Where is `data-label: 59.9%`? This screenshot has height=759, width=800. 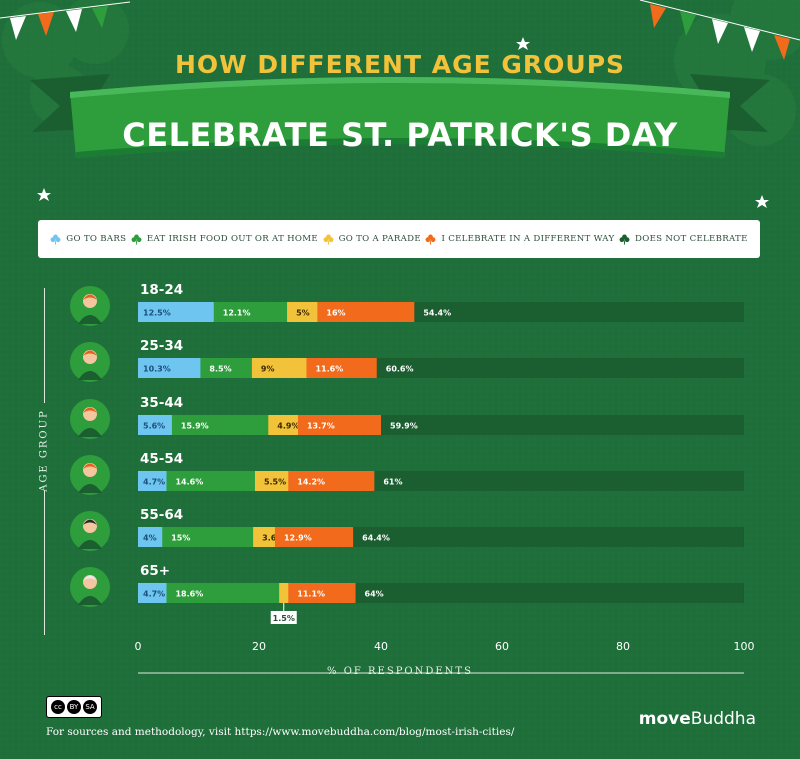 data-label: 59.9% is located at coordinates (404, 426).